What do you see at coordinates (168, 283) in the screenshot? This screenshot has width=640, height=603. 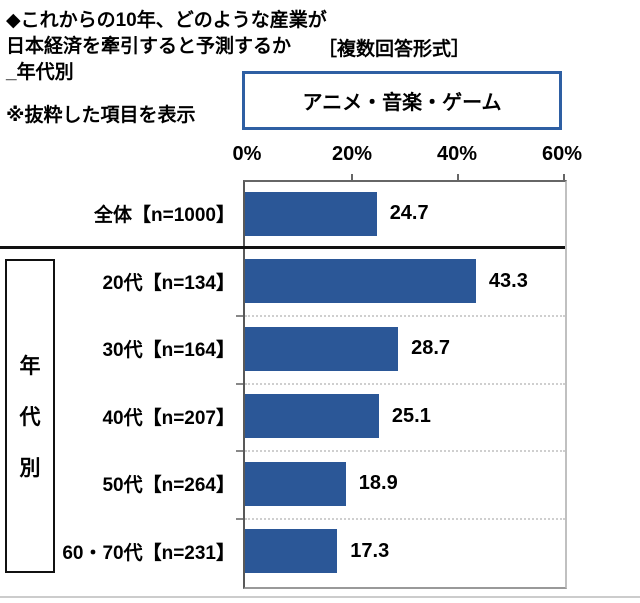 I see `category-label: 20代【n=134】` at bounding box center [168, 283].